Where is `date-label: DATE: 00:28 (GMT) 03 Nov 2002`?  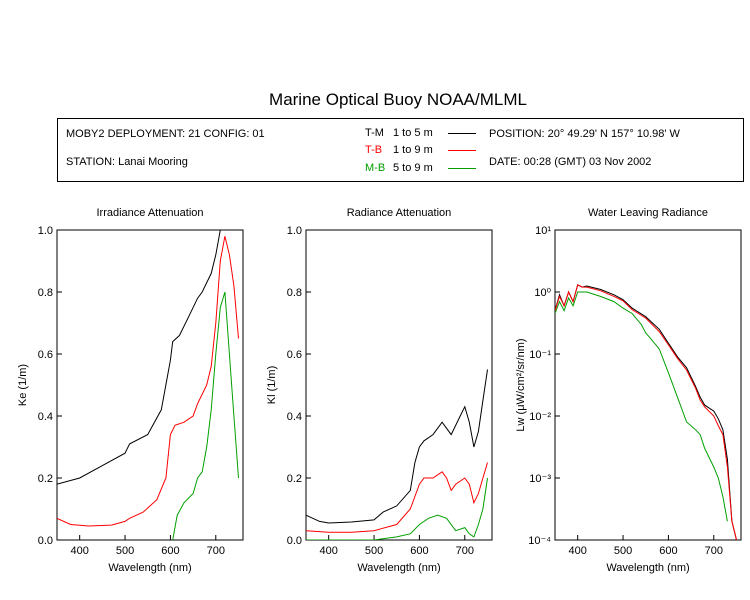
date-label: DATE: 00:28 (GMT) 03 Nov 2002 is located at coordinates (570, 162).